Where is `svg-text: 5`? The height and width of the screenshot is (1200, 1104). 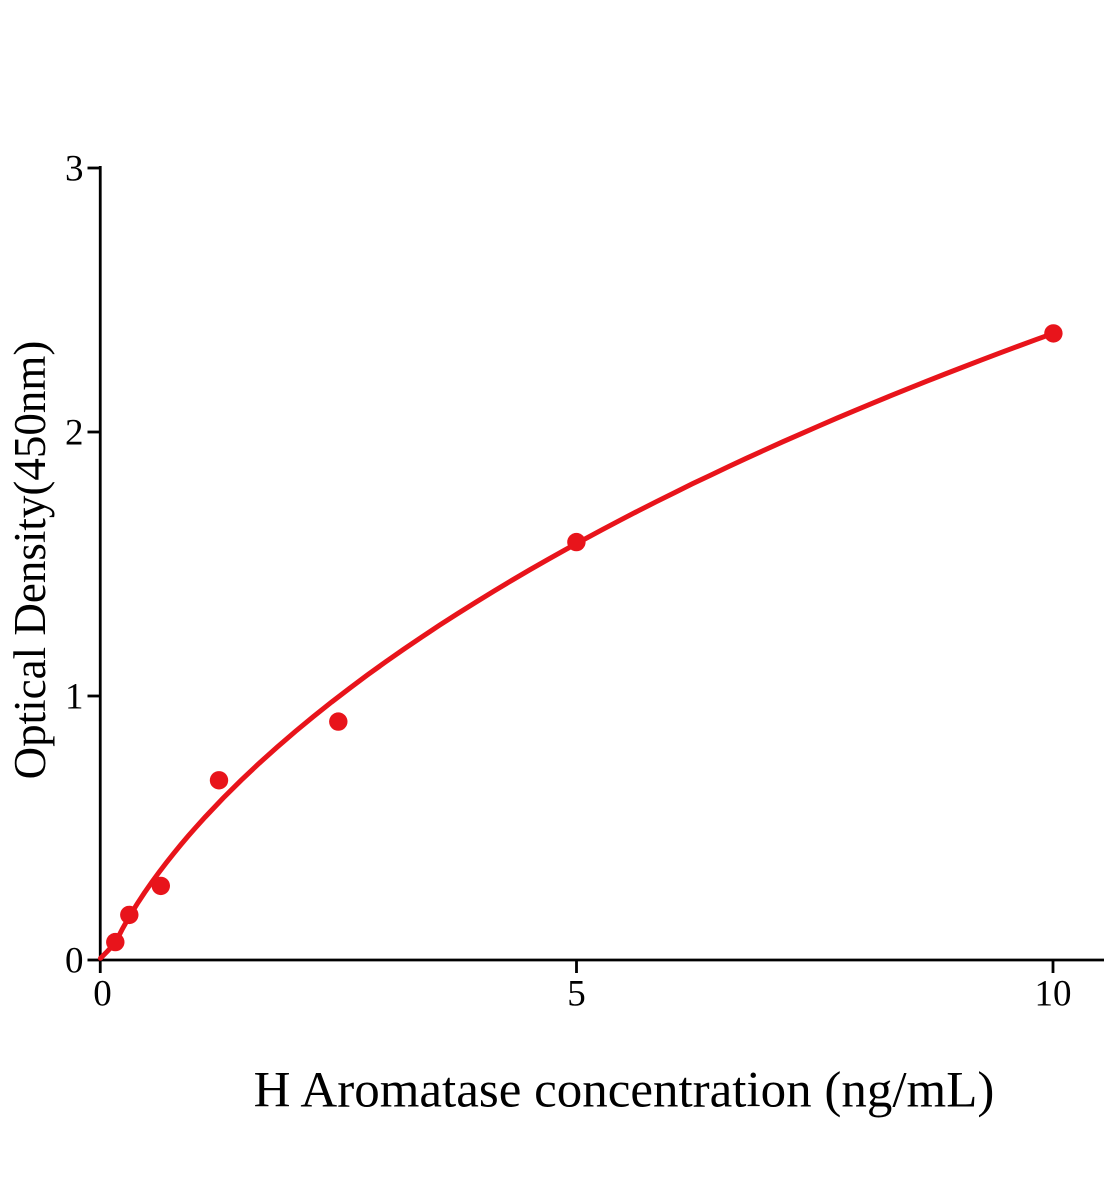
svg-text: 5 is located at coordinates (576, 994).